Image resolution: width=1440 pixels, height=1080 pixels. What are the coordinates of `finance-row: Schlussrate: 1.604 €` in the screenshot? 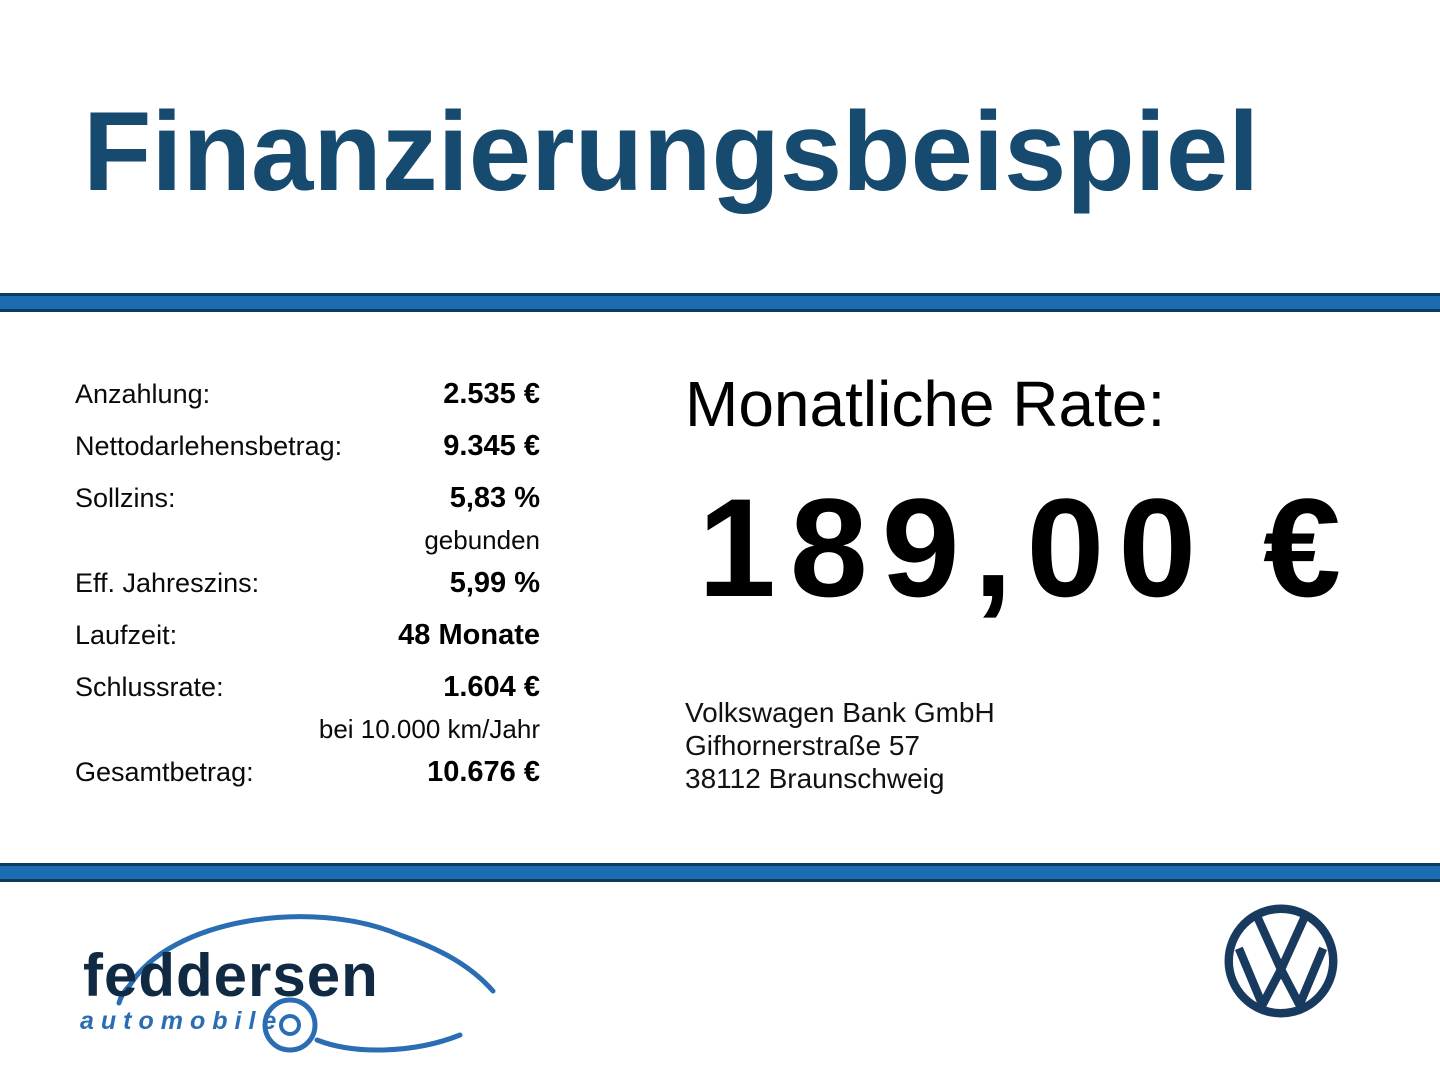 It's located at (307, 687).